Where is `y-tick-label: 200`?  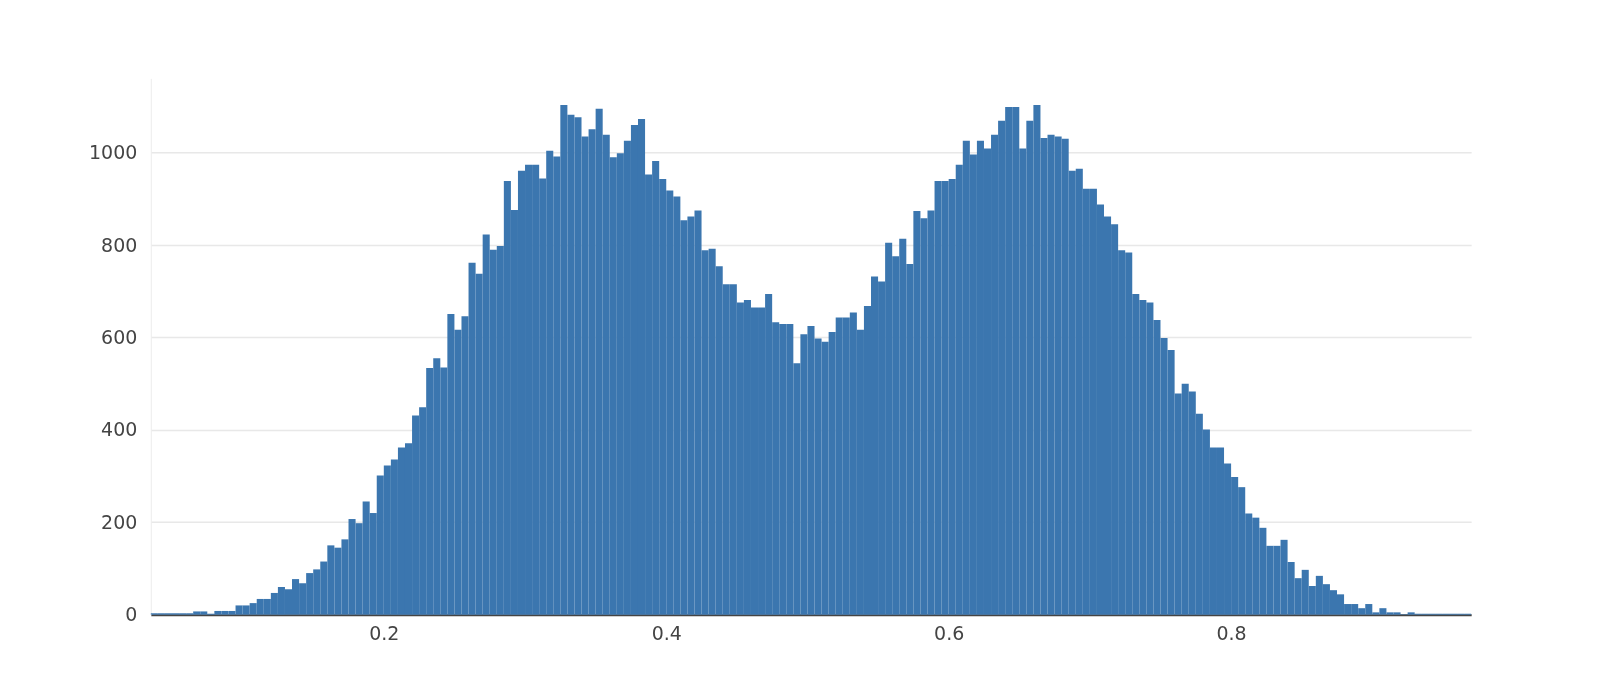 y-tick-label: 200 is located at coordinates (119, 521).